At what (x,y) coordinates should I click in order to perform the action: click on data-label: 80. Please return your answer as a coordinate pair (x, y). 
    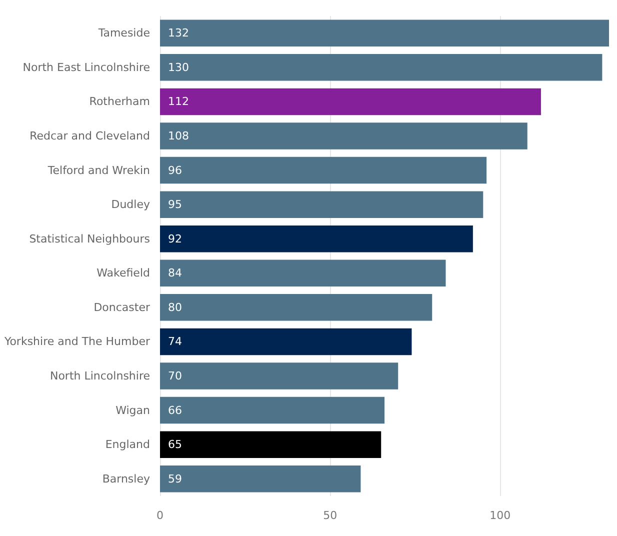
    Looking at the image, I should click on (175, 307).